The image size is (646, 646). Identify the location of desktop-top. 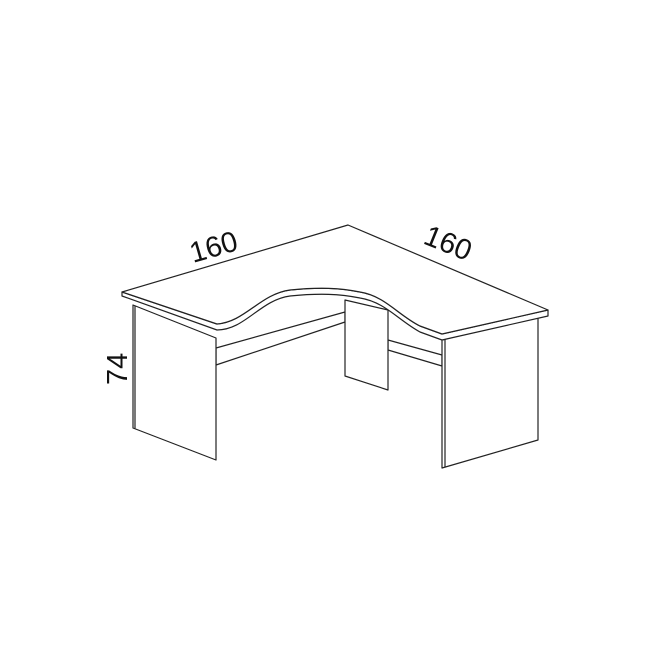
(335, 279).